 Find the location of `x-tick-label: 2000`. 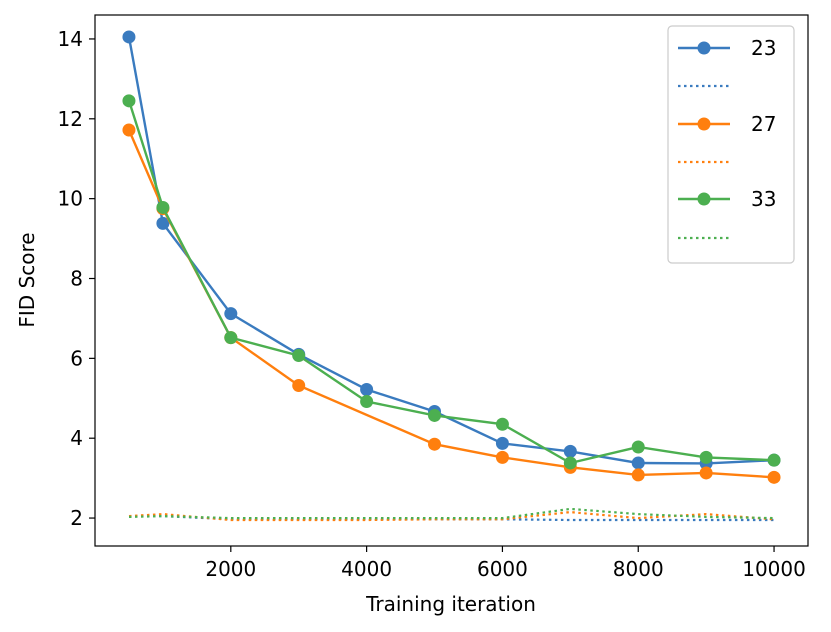

x-tick-label: 2000 is located at coordinates (230, 569).